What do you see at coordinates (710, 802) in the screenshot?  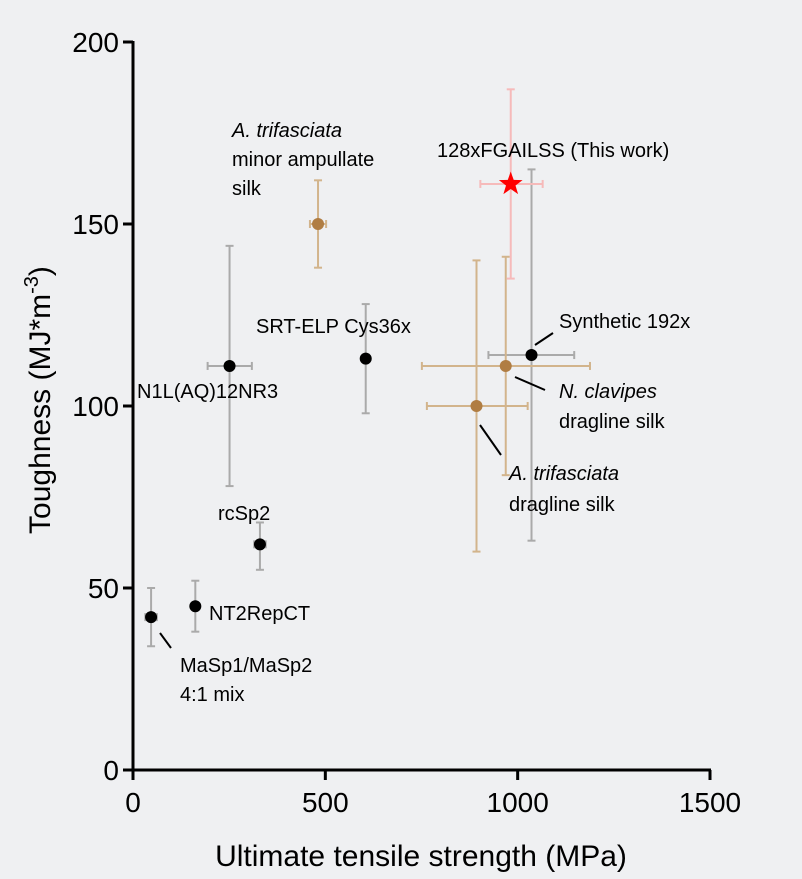 I see `x-tick-label: 1500` at bounding box center [710, 802].